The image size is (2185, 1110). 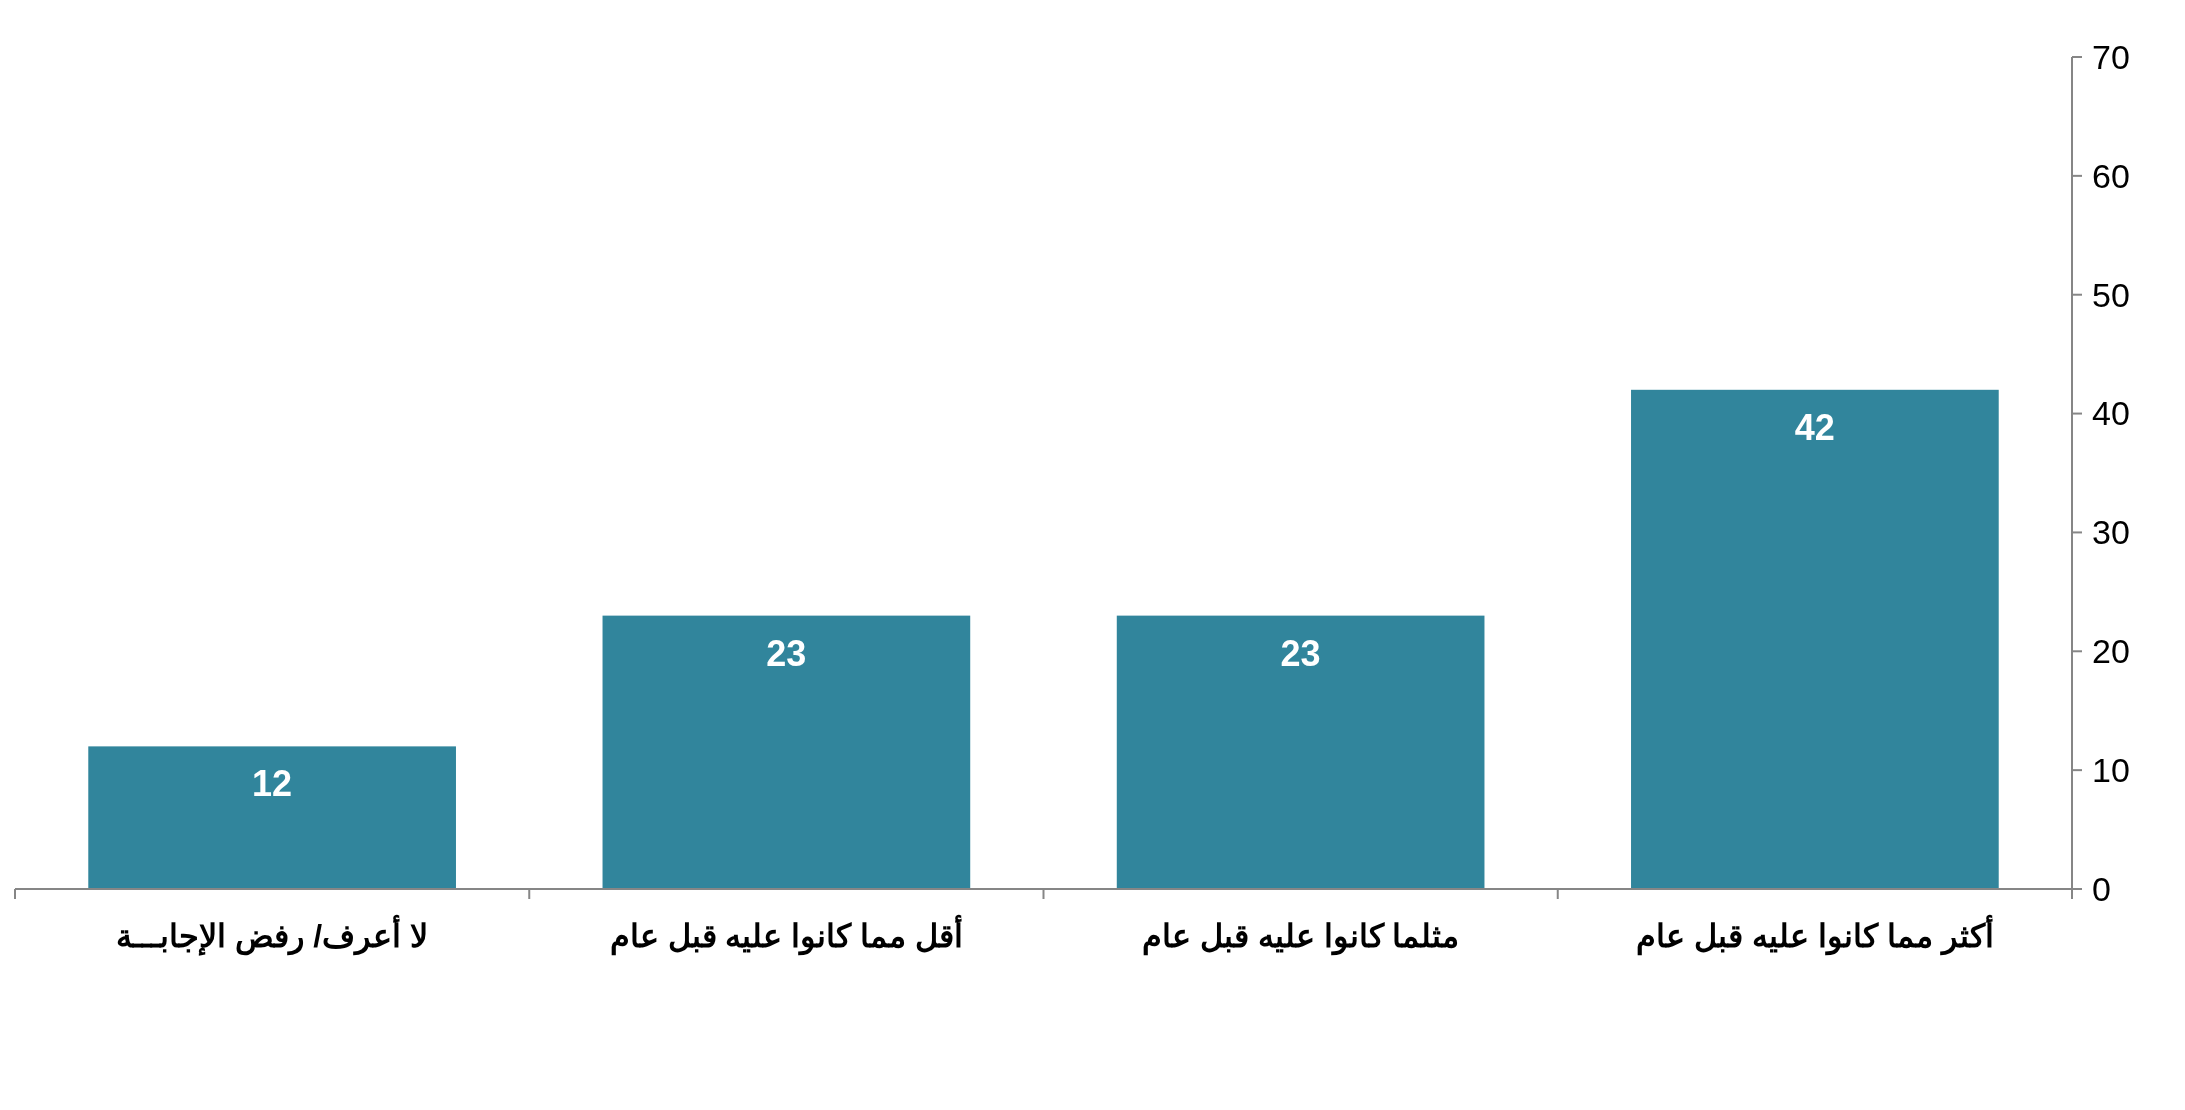 What do you see at coordinates (2101, 888) in the screenshot?
I see `y-tick-label: 0` at bounding box center [2101, 888].